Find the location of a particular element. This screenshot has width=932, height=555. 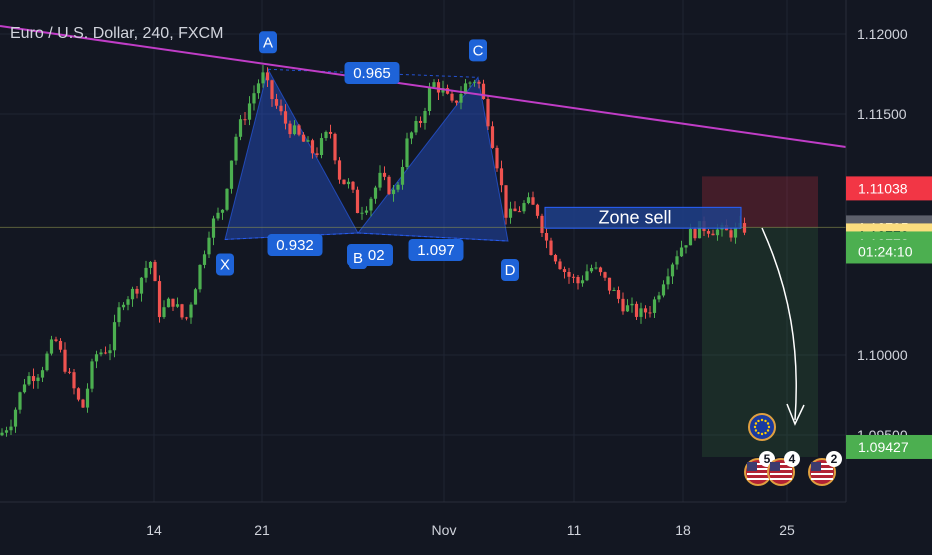

event-us3: 2 is located at coordinates (825, 468).